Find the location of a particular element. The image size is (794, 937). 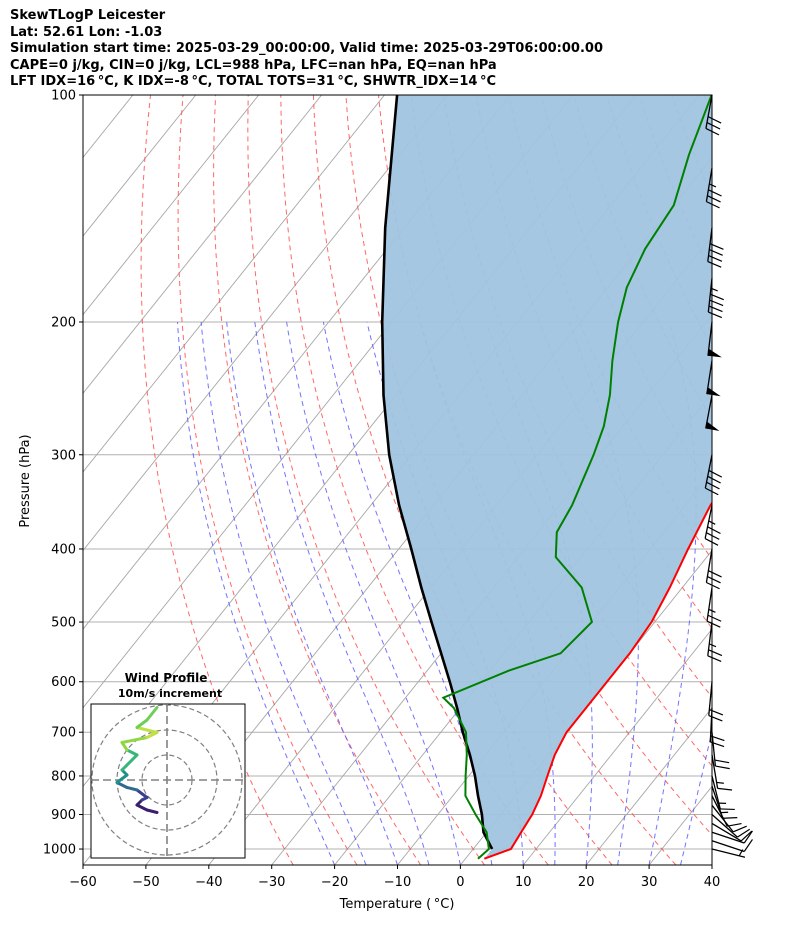

y-tick-label: 800 is located at coordinates (63, 776).